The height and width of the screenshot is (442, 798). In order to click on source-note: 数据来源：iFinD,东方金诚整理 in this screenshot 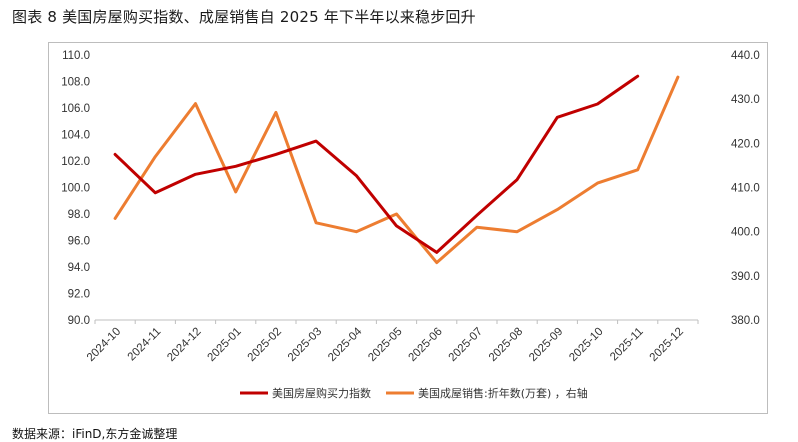, I will do `click(95, 434)`.